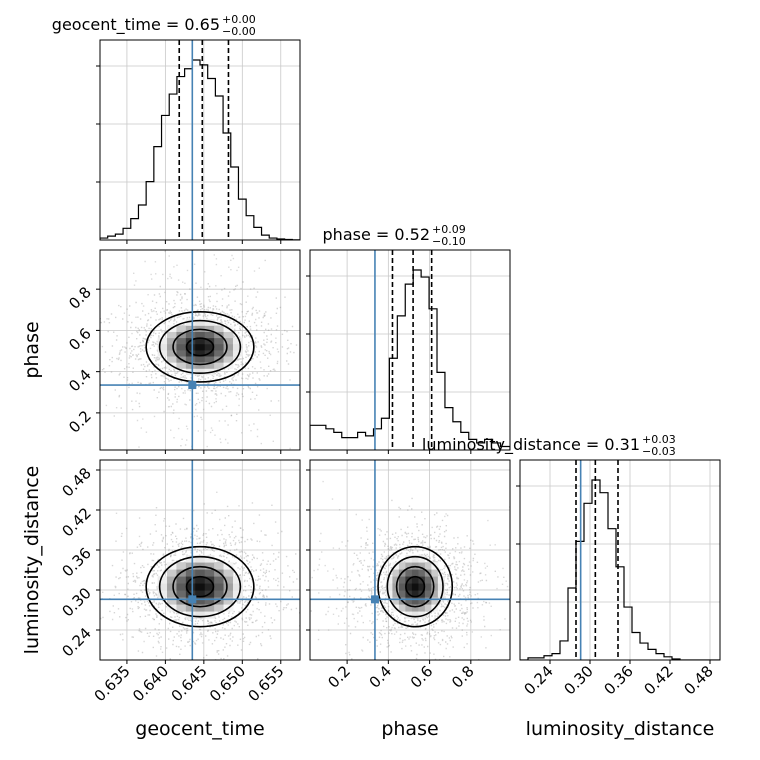  I want to click on panel-geocent_time-vs-phase: 0.2 0.4 0.6 0.8, so click(183, 351).